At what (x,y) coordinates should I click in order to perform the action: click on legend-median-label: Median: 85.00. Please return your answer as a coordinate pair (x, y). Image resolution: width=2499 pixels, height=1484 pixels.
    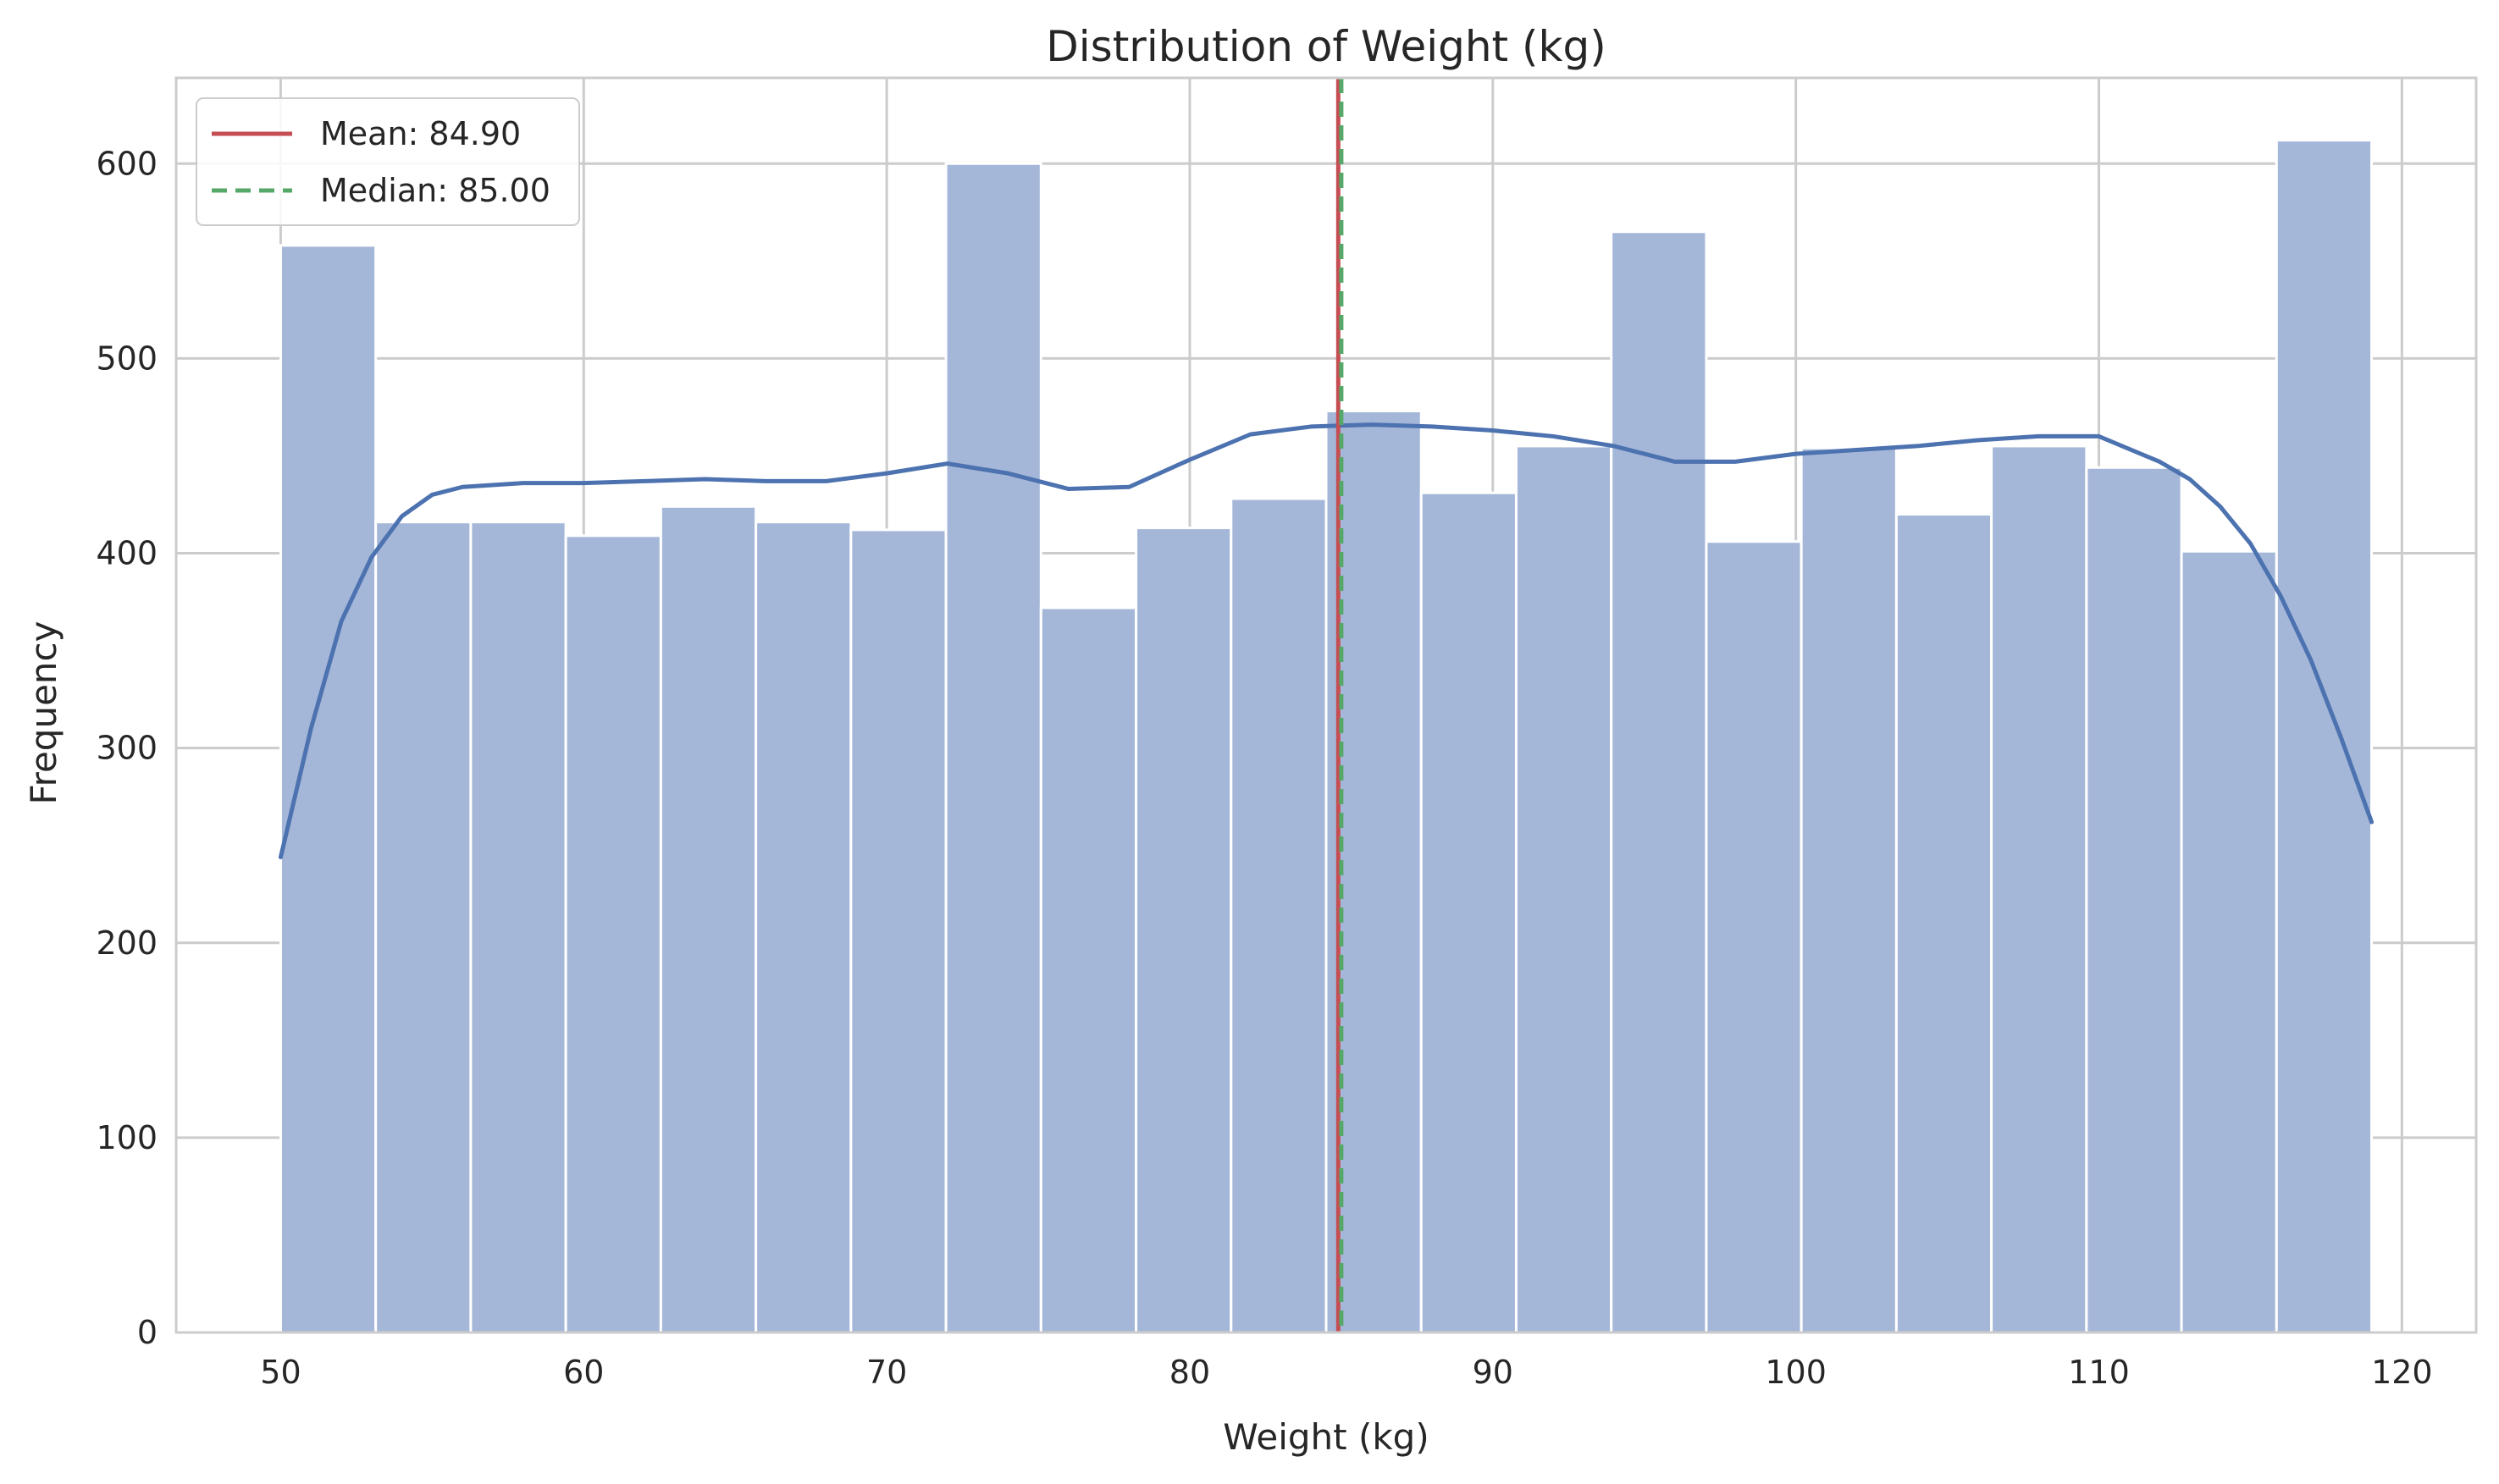
    Looking at the image, I should click on (435, 190).